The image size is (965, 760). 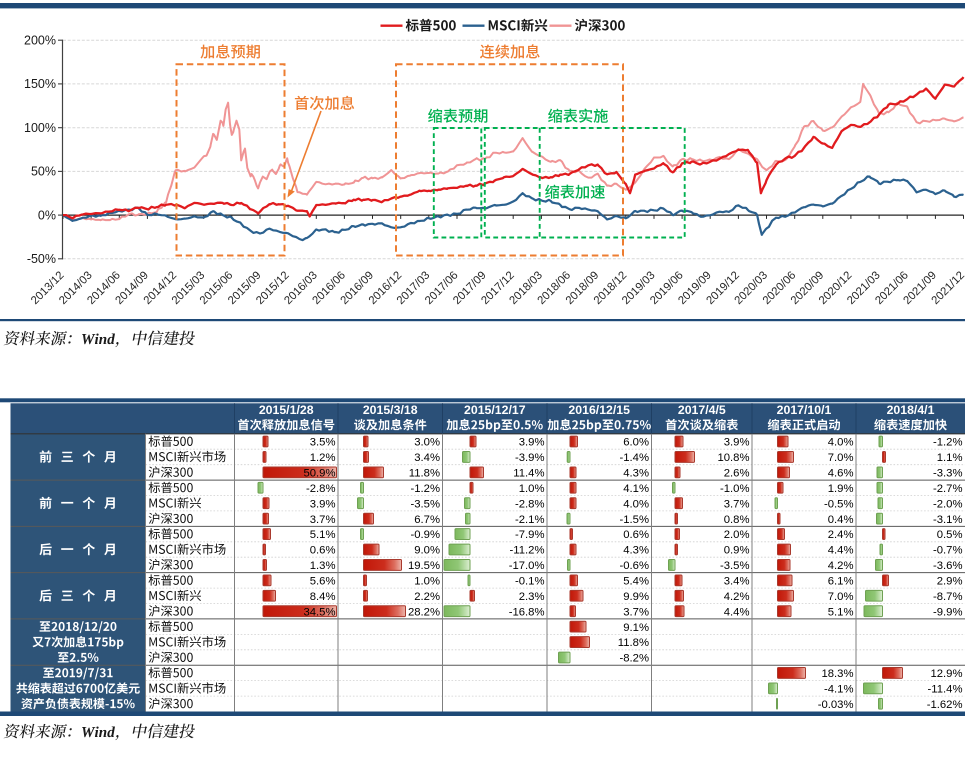 What do you see at coordinates (945, 689) in the screenshot?
I see `svg-text: -11.4%` at bounding box center [945, 689].